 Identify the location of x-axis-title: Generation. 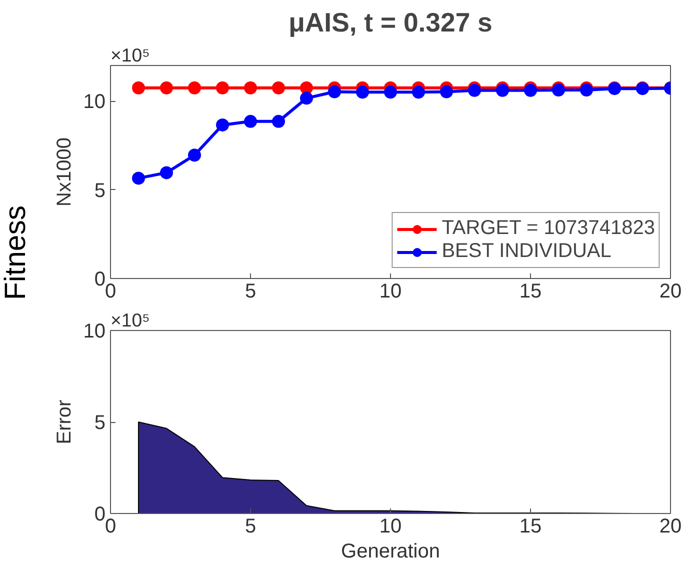
(390, 551).